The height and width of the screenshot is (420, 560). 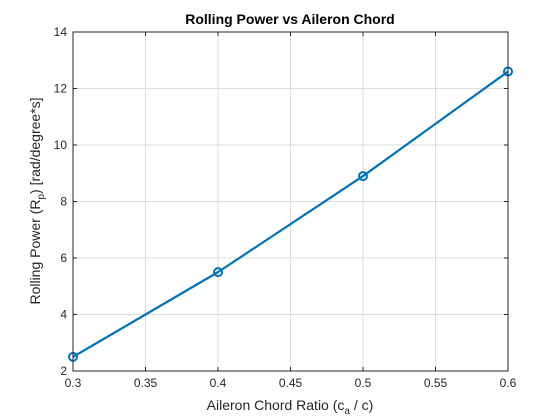 I want to click on x-tick-label: 0.5, so click(x=363, y=383).